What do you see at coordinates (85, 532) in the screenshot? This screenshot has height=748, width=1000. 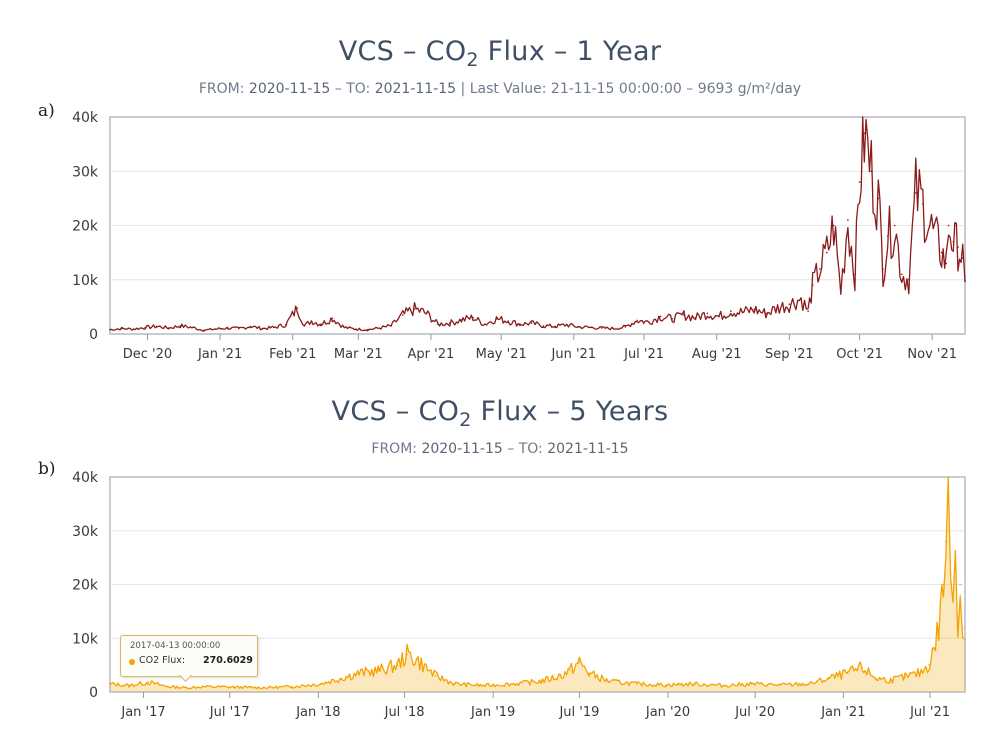 I see `y-tick-label: 30k` at bounding box center [85, 532].